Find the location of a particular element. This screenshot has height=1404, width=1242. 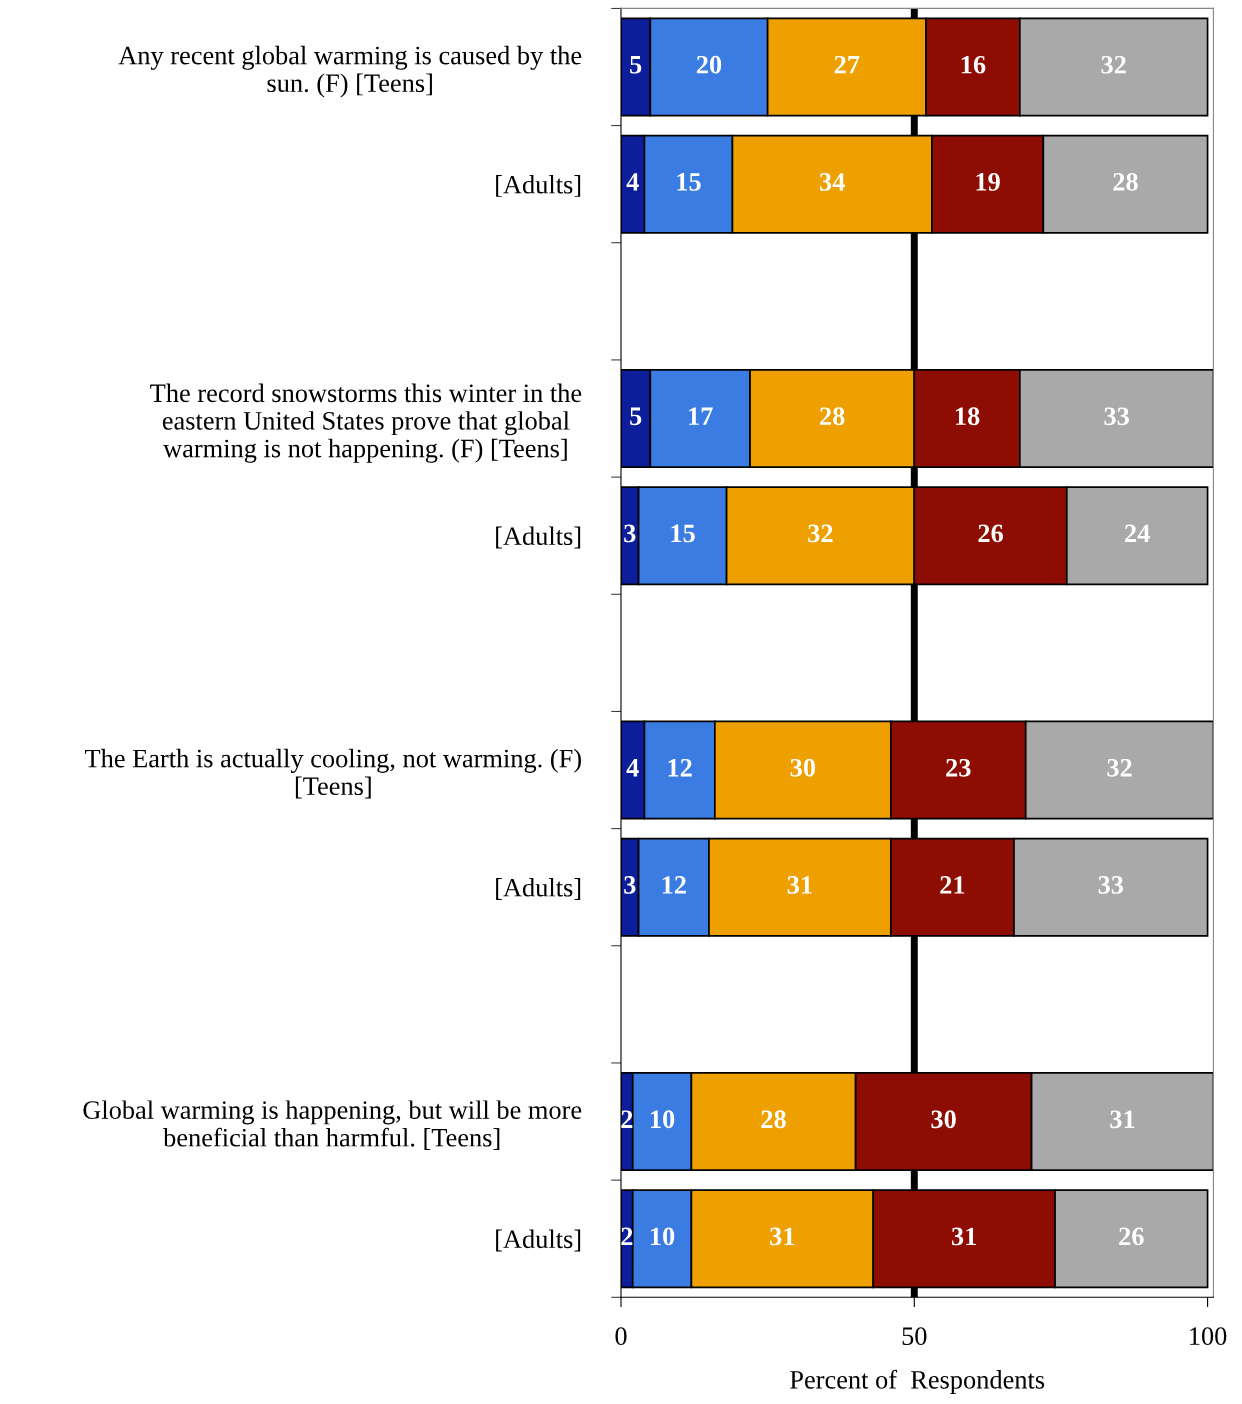

x-tick-label: 100 is located at coordinates (1208, 1336).